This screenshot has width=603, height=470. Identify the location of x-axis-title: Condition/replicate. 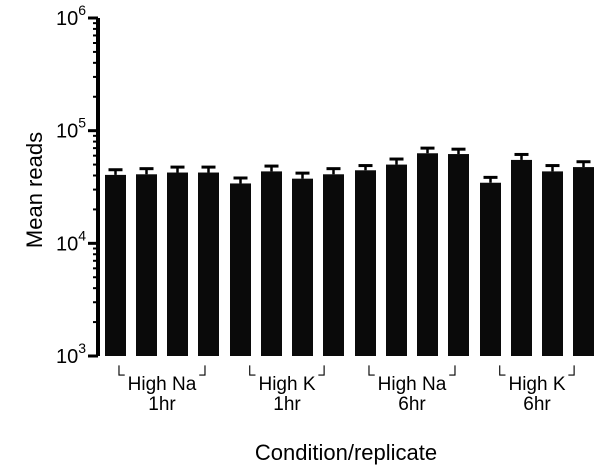
(346, 452).